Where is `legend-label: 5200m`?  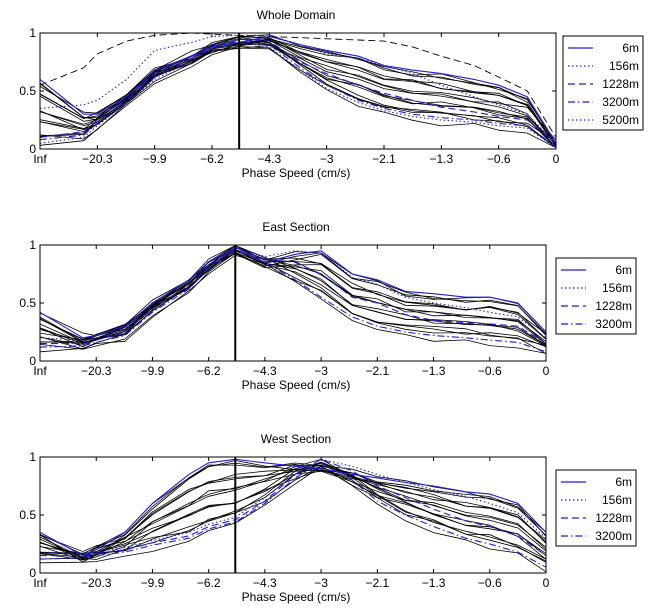
legend-label: 5200m is located at coordinates (620, 120).